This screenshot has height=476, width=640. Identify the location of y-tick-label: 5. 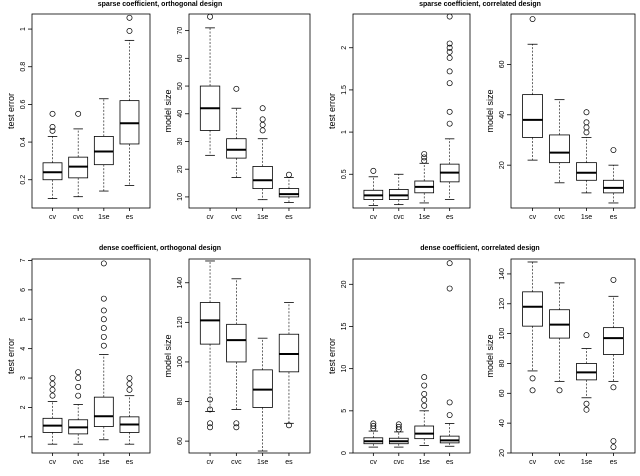
(344, 411).